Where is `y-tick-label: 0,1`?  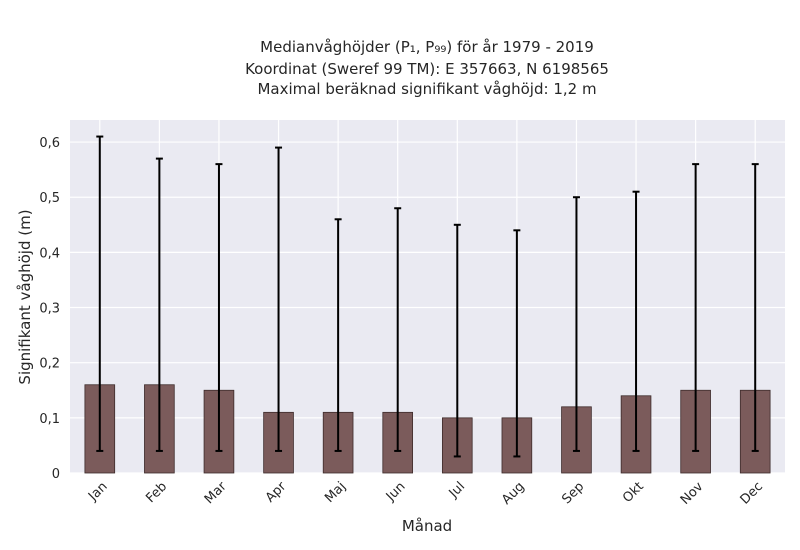
y-tick-label: 0,1 is located at coordinates (49, 419).